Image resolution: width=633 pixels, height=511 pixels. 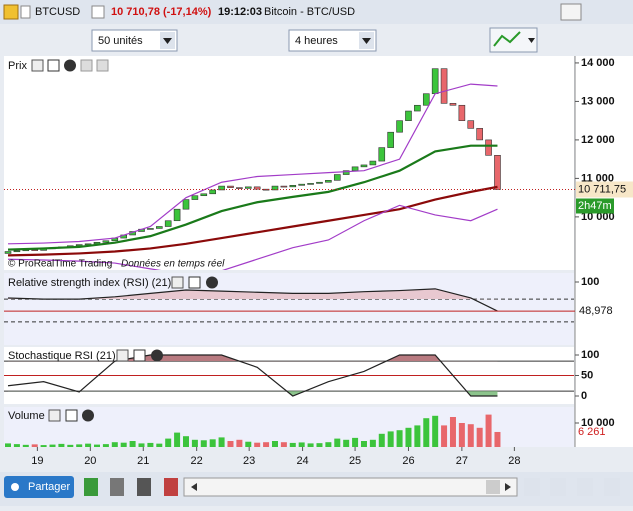 I want to click on countdown: 2h47m, so click(x=595, y=206).